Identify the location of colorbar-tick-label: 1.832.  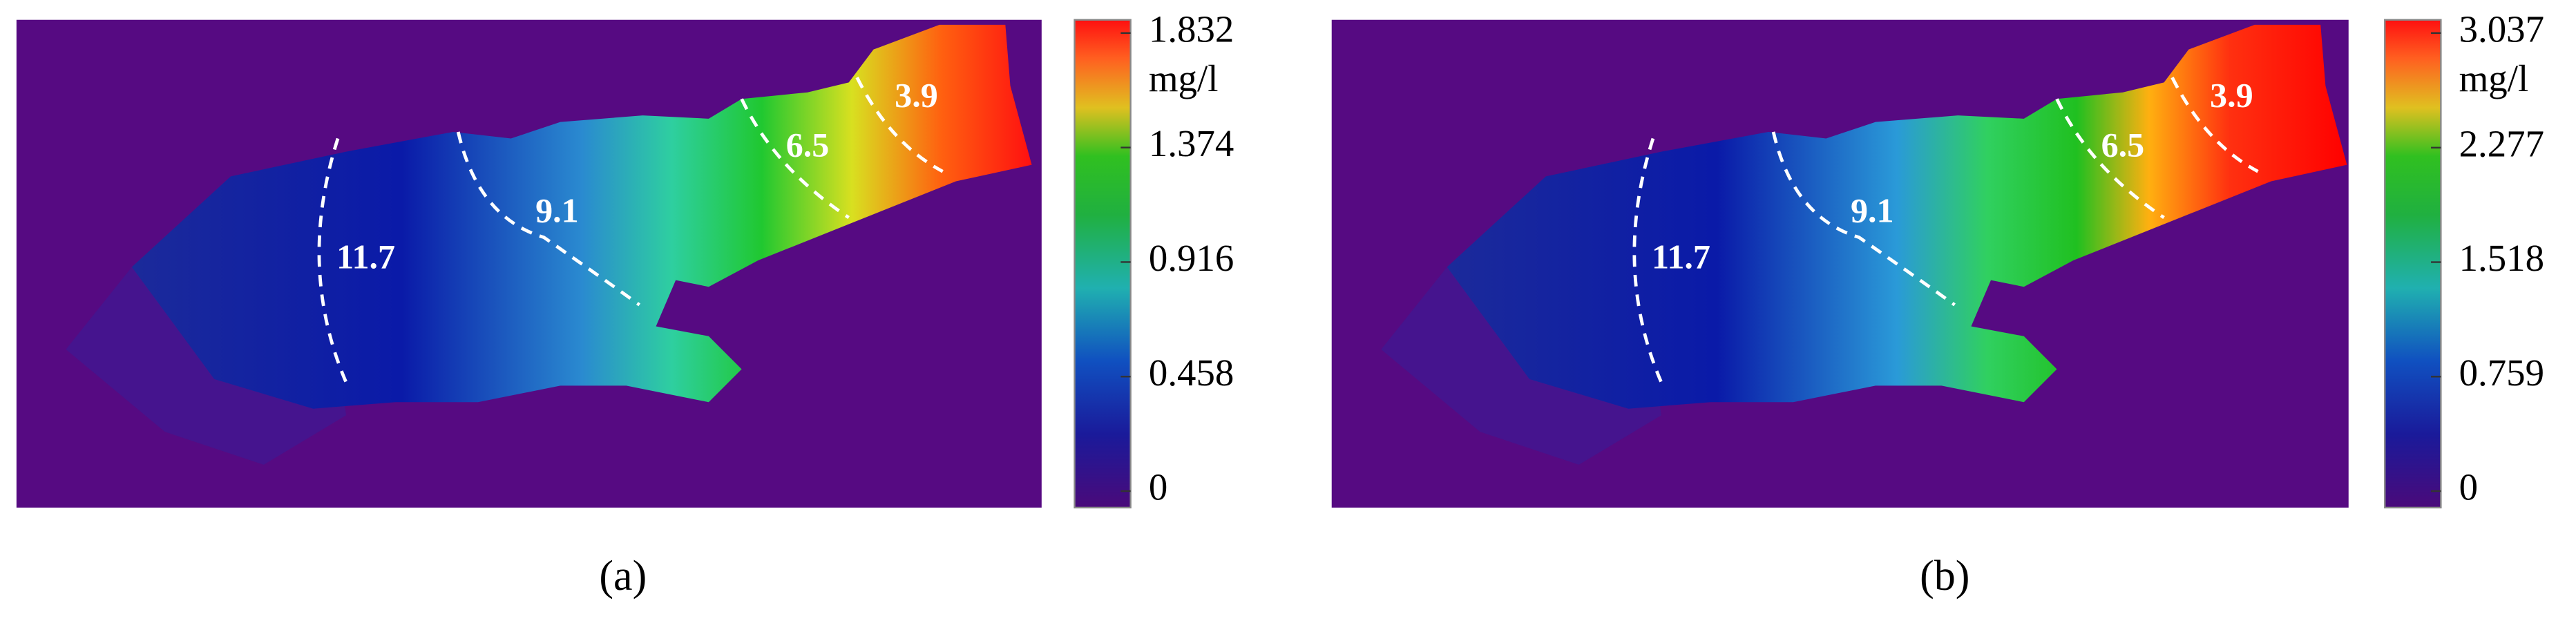
(1191, 29).